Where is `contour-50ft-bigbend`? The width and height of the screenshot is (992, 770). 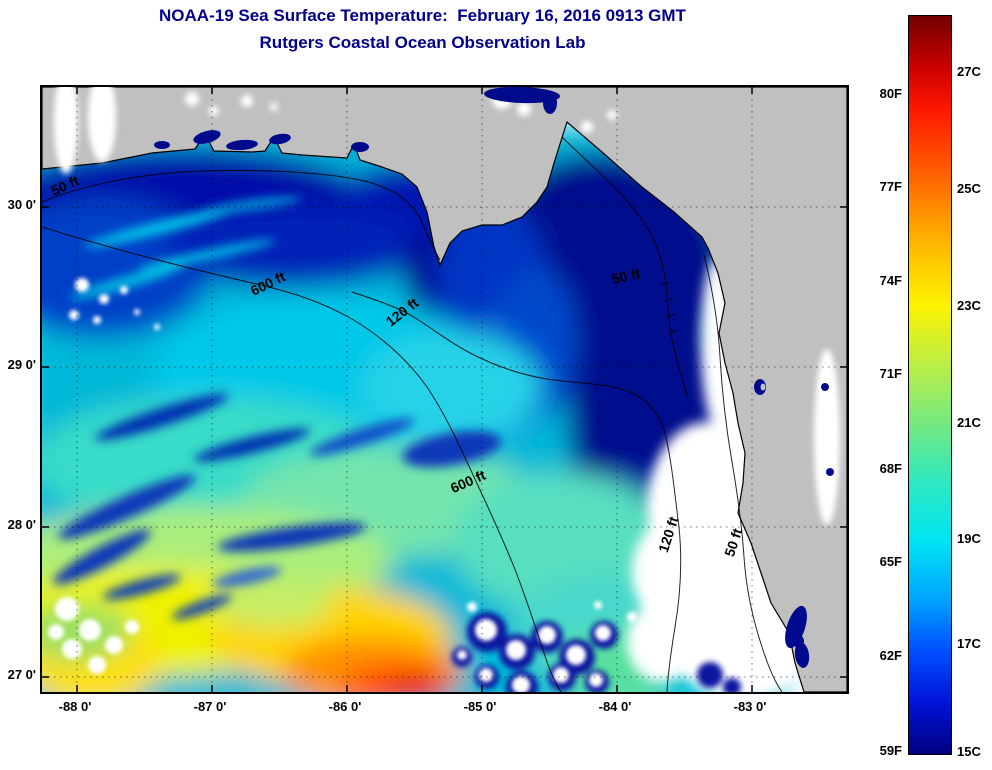 contour-50ft-bigbend is located at coordinates (625, 268).